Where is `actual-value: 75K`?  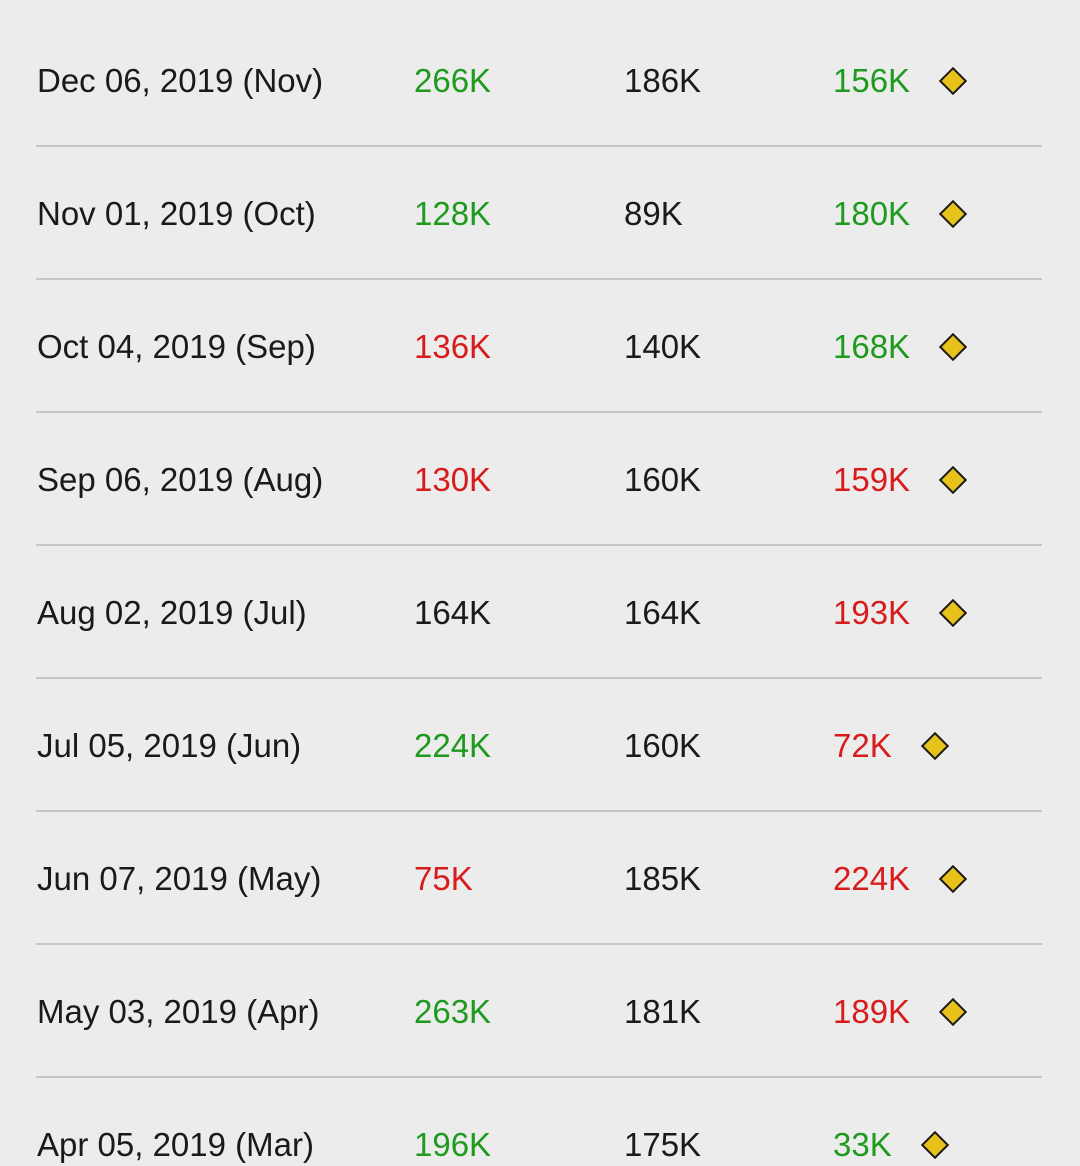
actual-value: 75K is located at coordinates (443, 878).